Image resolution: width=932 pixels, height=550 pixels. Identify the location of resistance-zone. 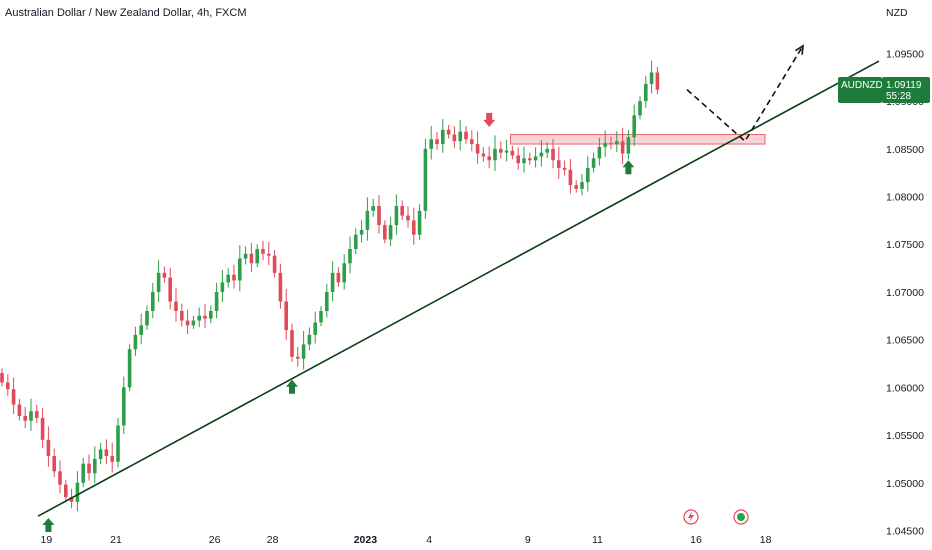
(637, 139).